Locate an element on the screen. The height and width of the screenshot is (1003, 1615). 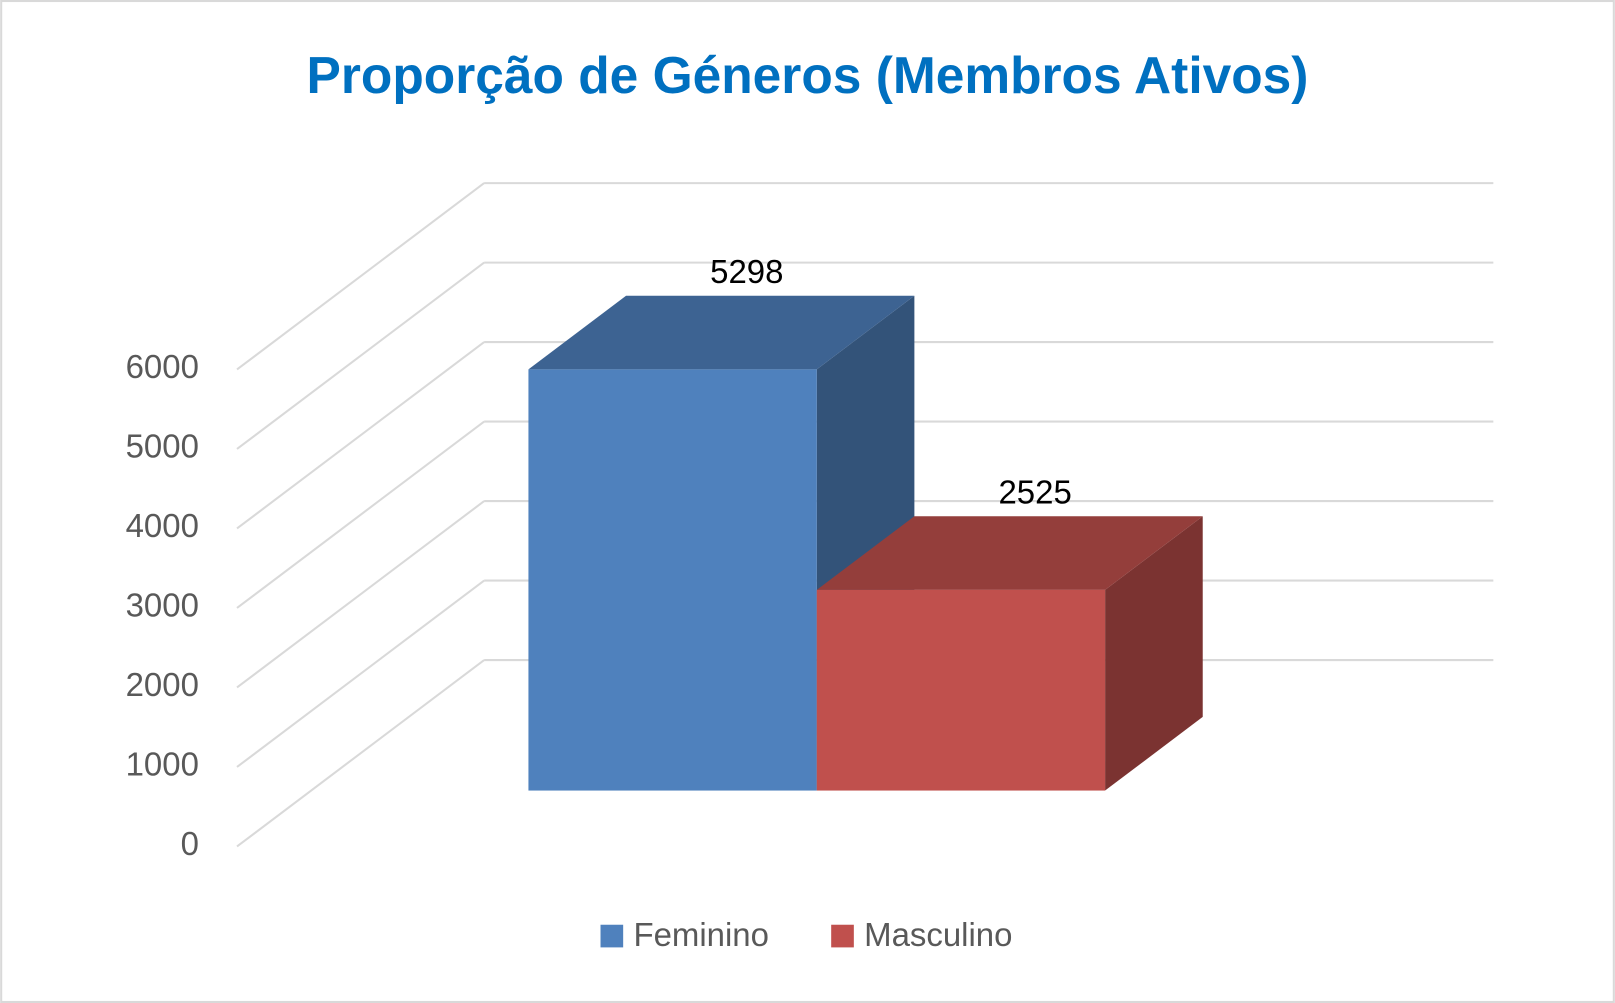
y-tick-label: 6000 is located at coordinates (162, 366).